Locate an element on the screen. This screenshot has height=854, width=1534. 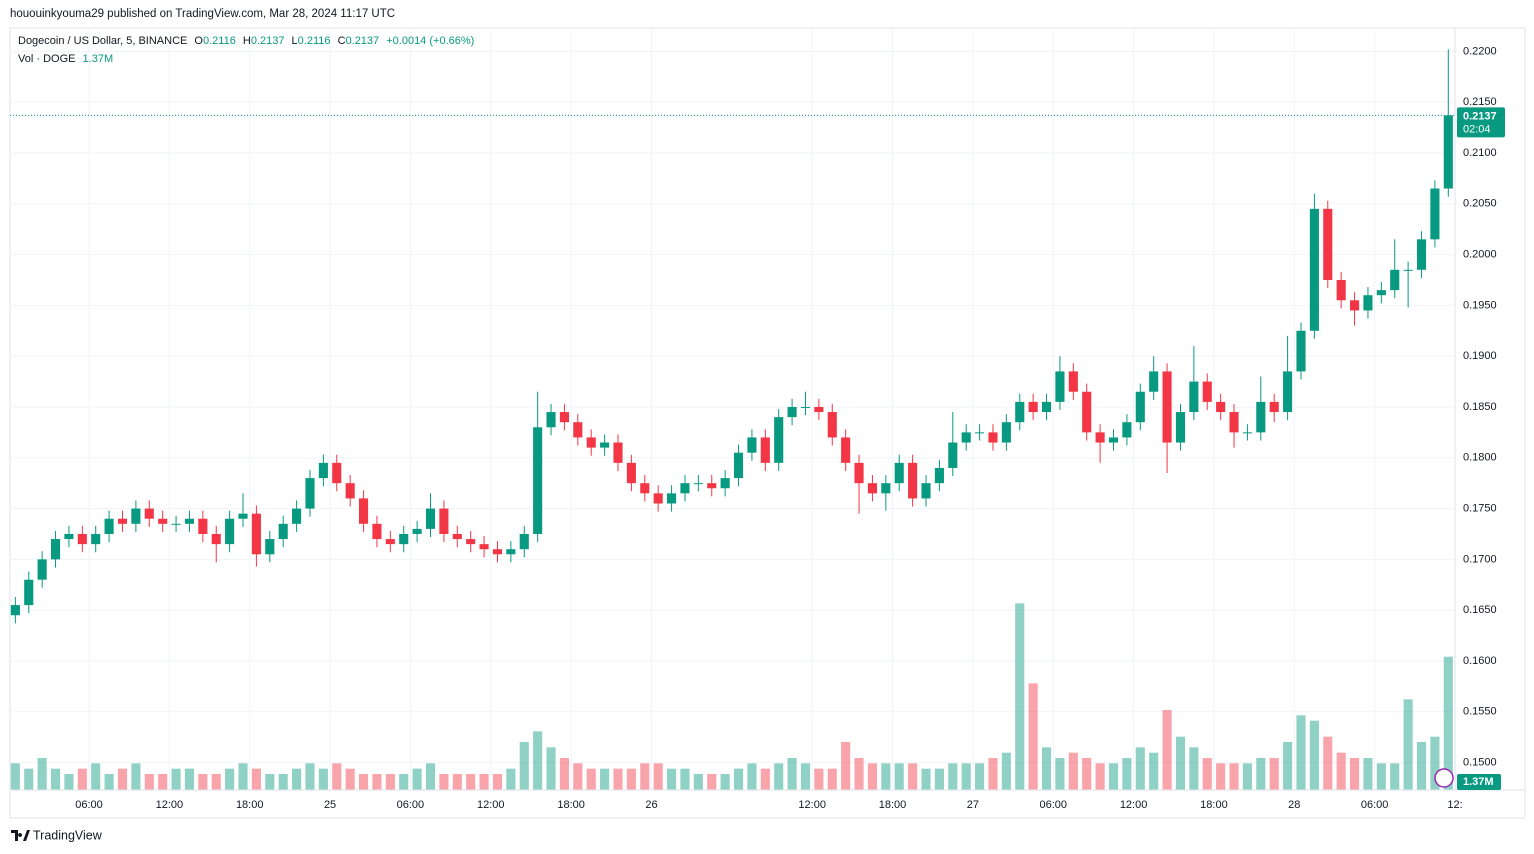
label: C is located at coordinates (341, 41).